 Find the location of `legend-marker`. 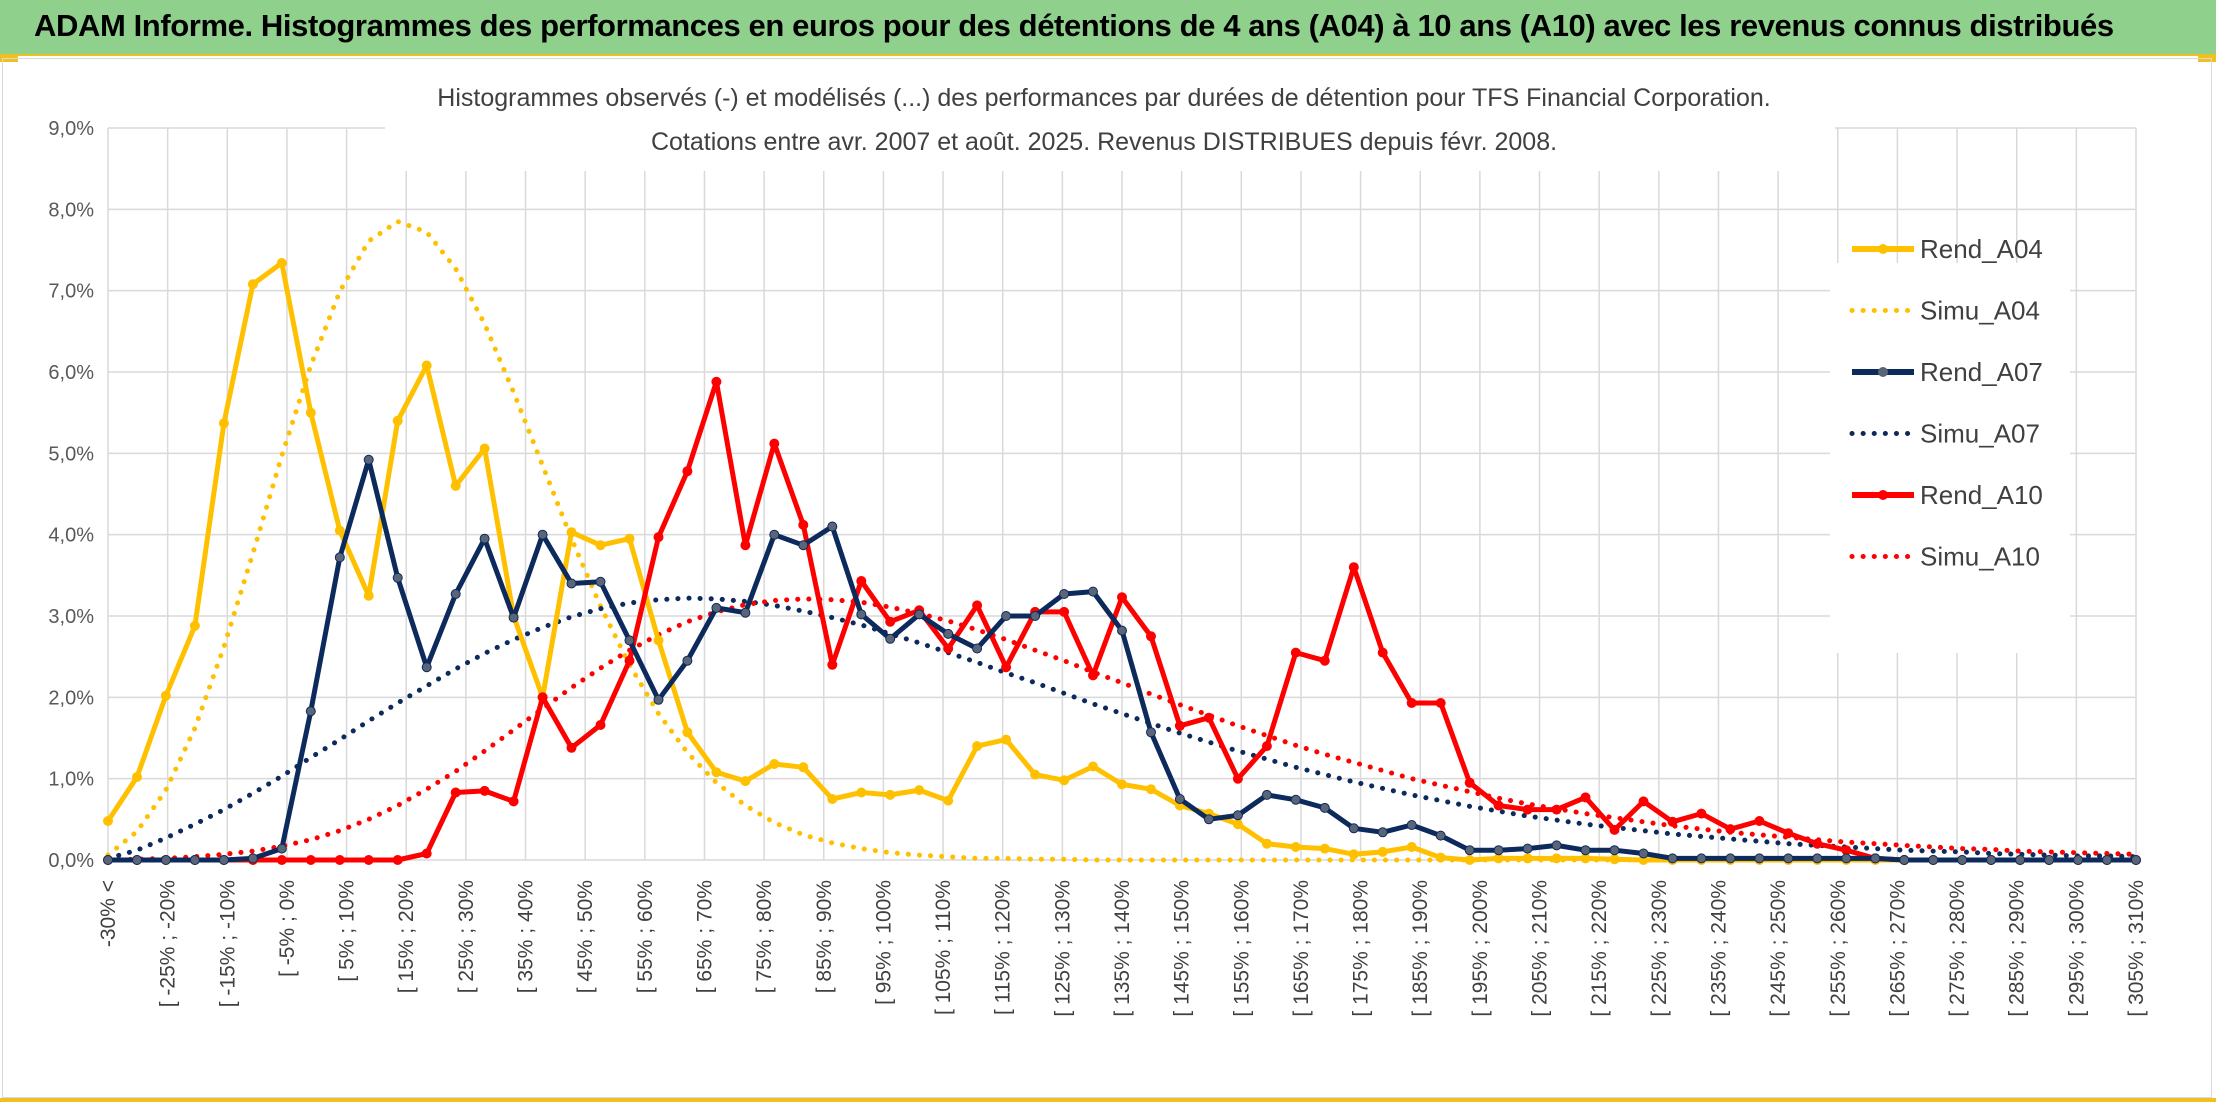

legend-marker is located at coordinates (1883, 372).